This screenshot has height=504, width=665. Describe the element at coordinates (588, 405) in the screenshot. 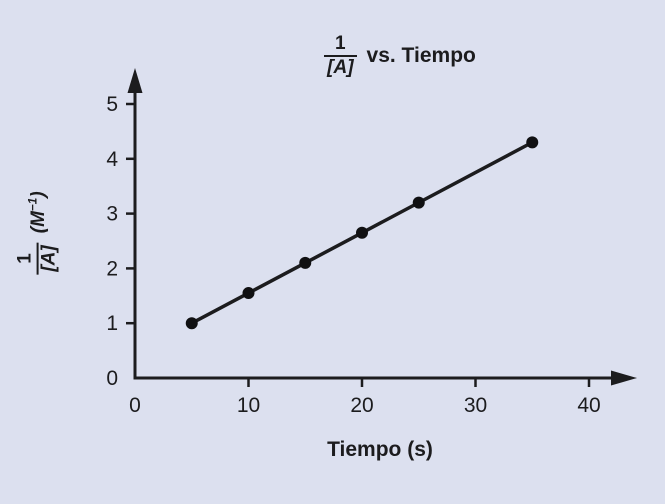

I see `x-tick-label: 40` at that location.